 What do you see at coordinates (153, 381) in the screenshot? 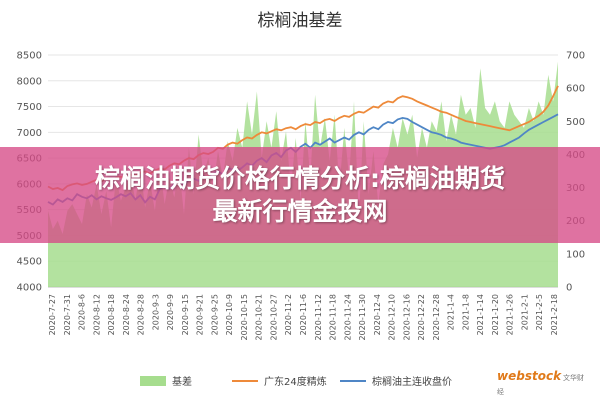
I see `legend-swatch-basis` at bounding box center [153, 381].